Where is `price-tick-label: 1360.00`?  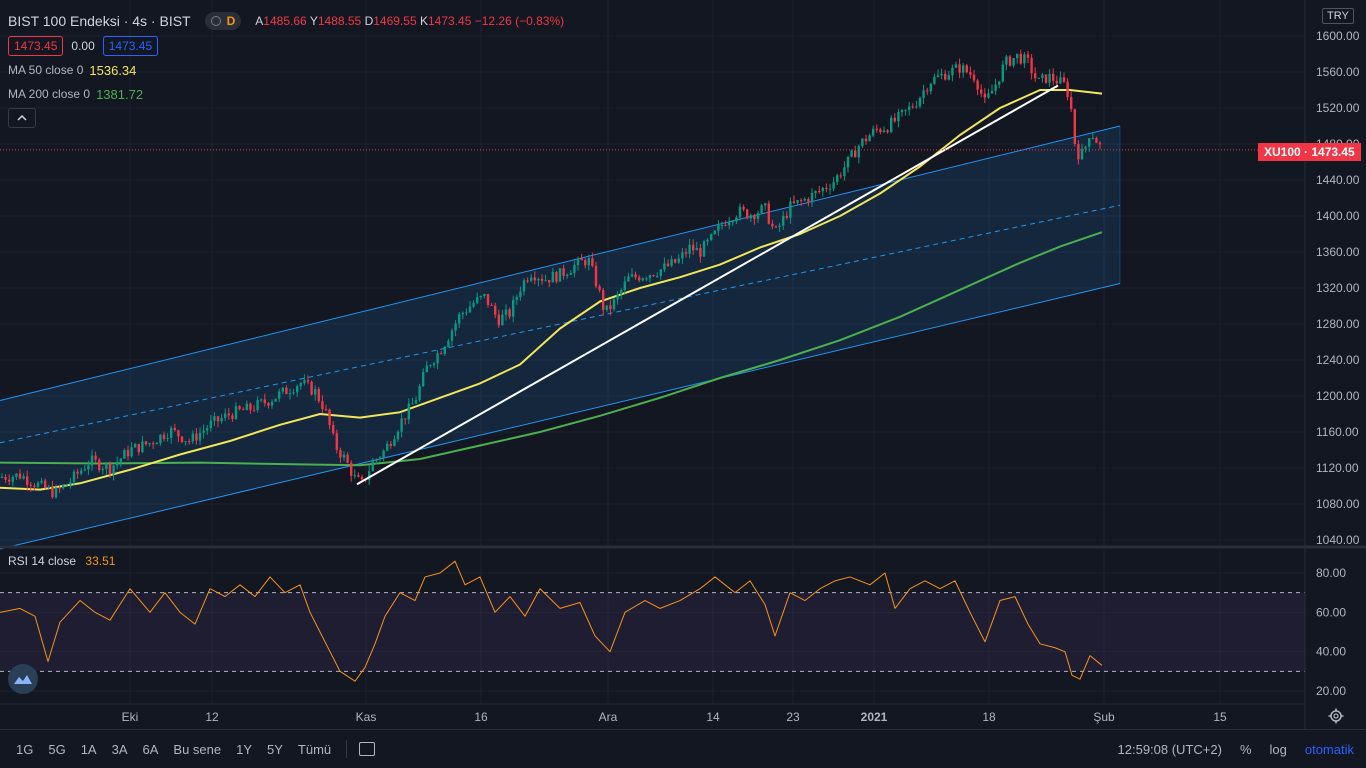 price-tick-label: 1360.00 is located at coordinates (1338, 252).